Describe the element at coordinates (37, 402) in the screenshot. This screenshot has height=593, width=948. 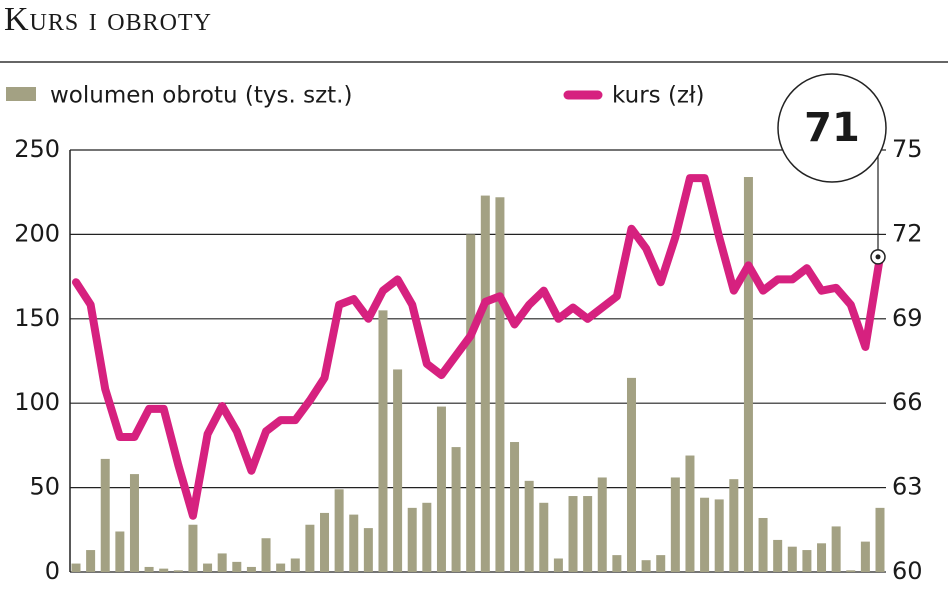
I see `y-tick-label: 100` at that location.